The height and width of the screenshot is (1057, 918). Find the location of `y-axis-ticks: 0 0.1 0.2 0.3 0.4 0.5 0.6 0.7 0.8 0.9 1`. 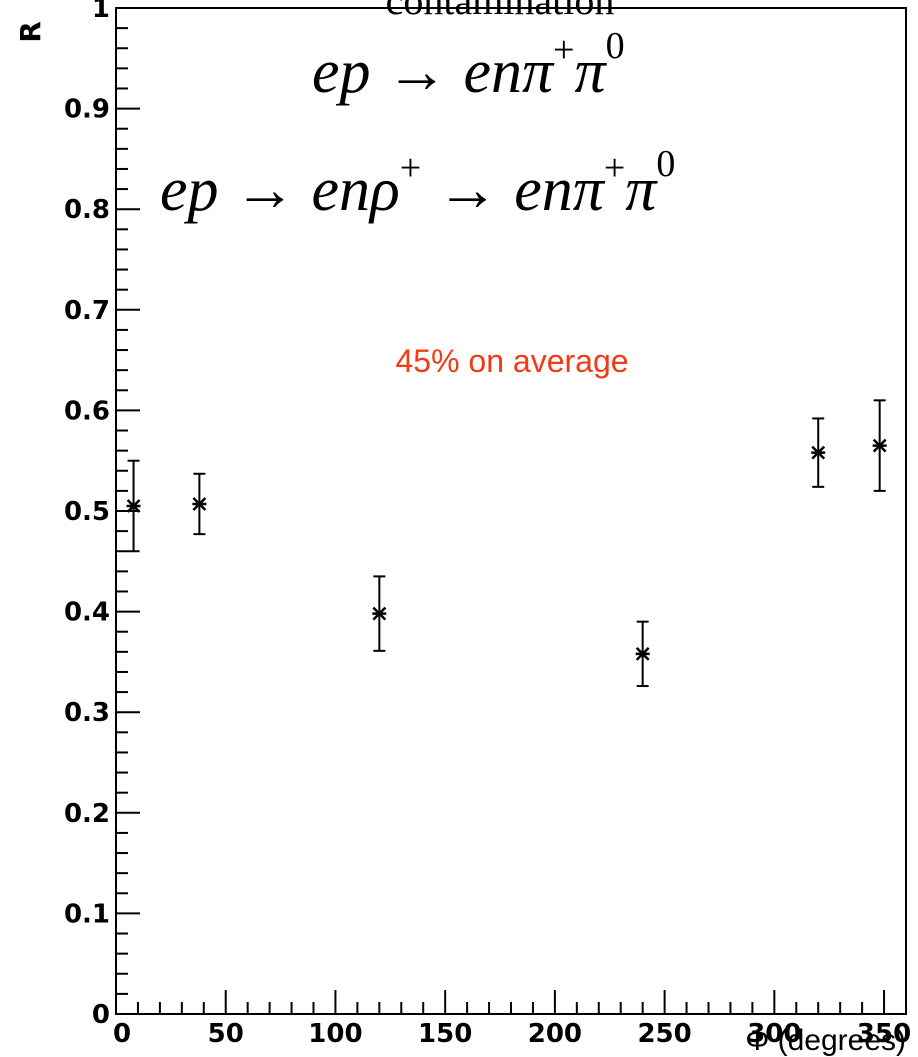

y-axis-ticks: 0 0.1 0.2 0.3 0.4 0.5 0.6 0.7 0.8 0.9 1 is located at coordinates (102, 515).